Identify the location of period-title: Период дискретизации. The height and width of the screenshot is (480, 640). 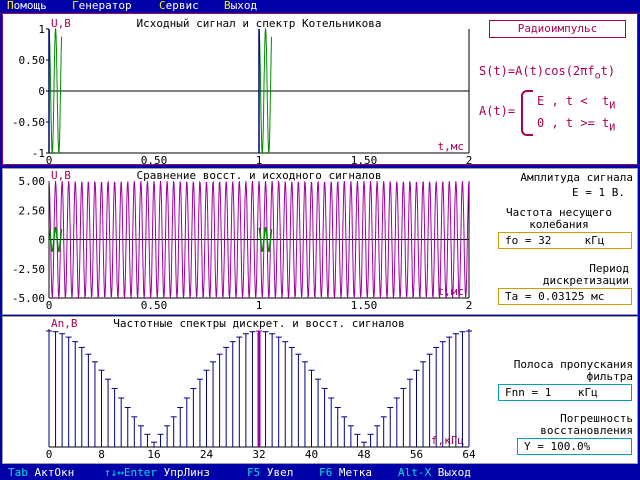
(585, 274).